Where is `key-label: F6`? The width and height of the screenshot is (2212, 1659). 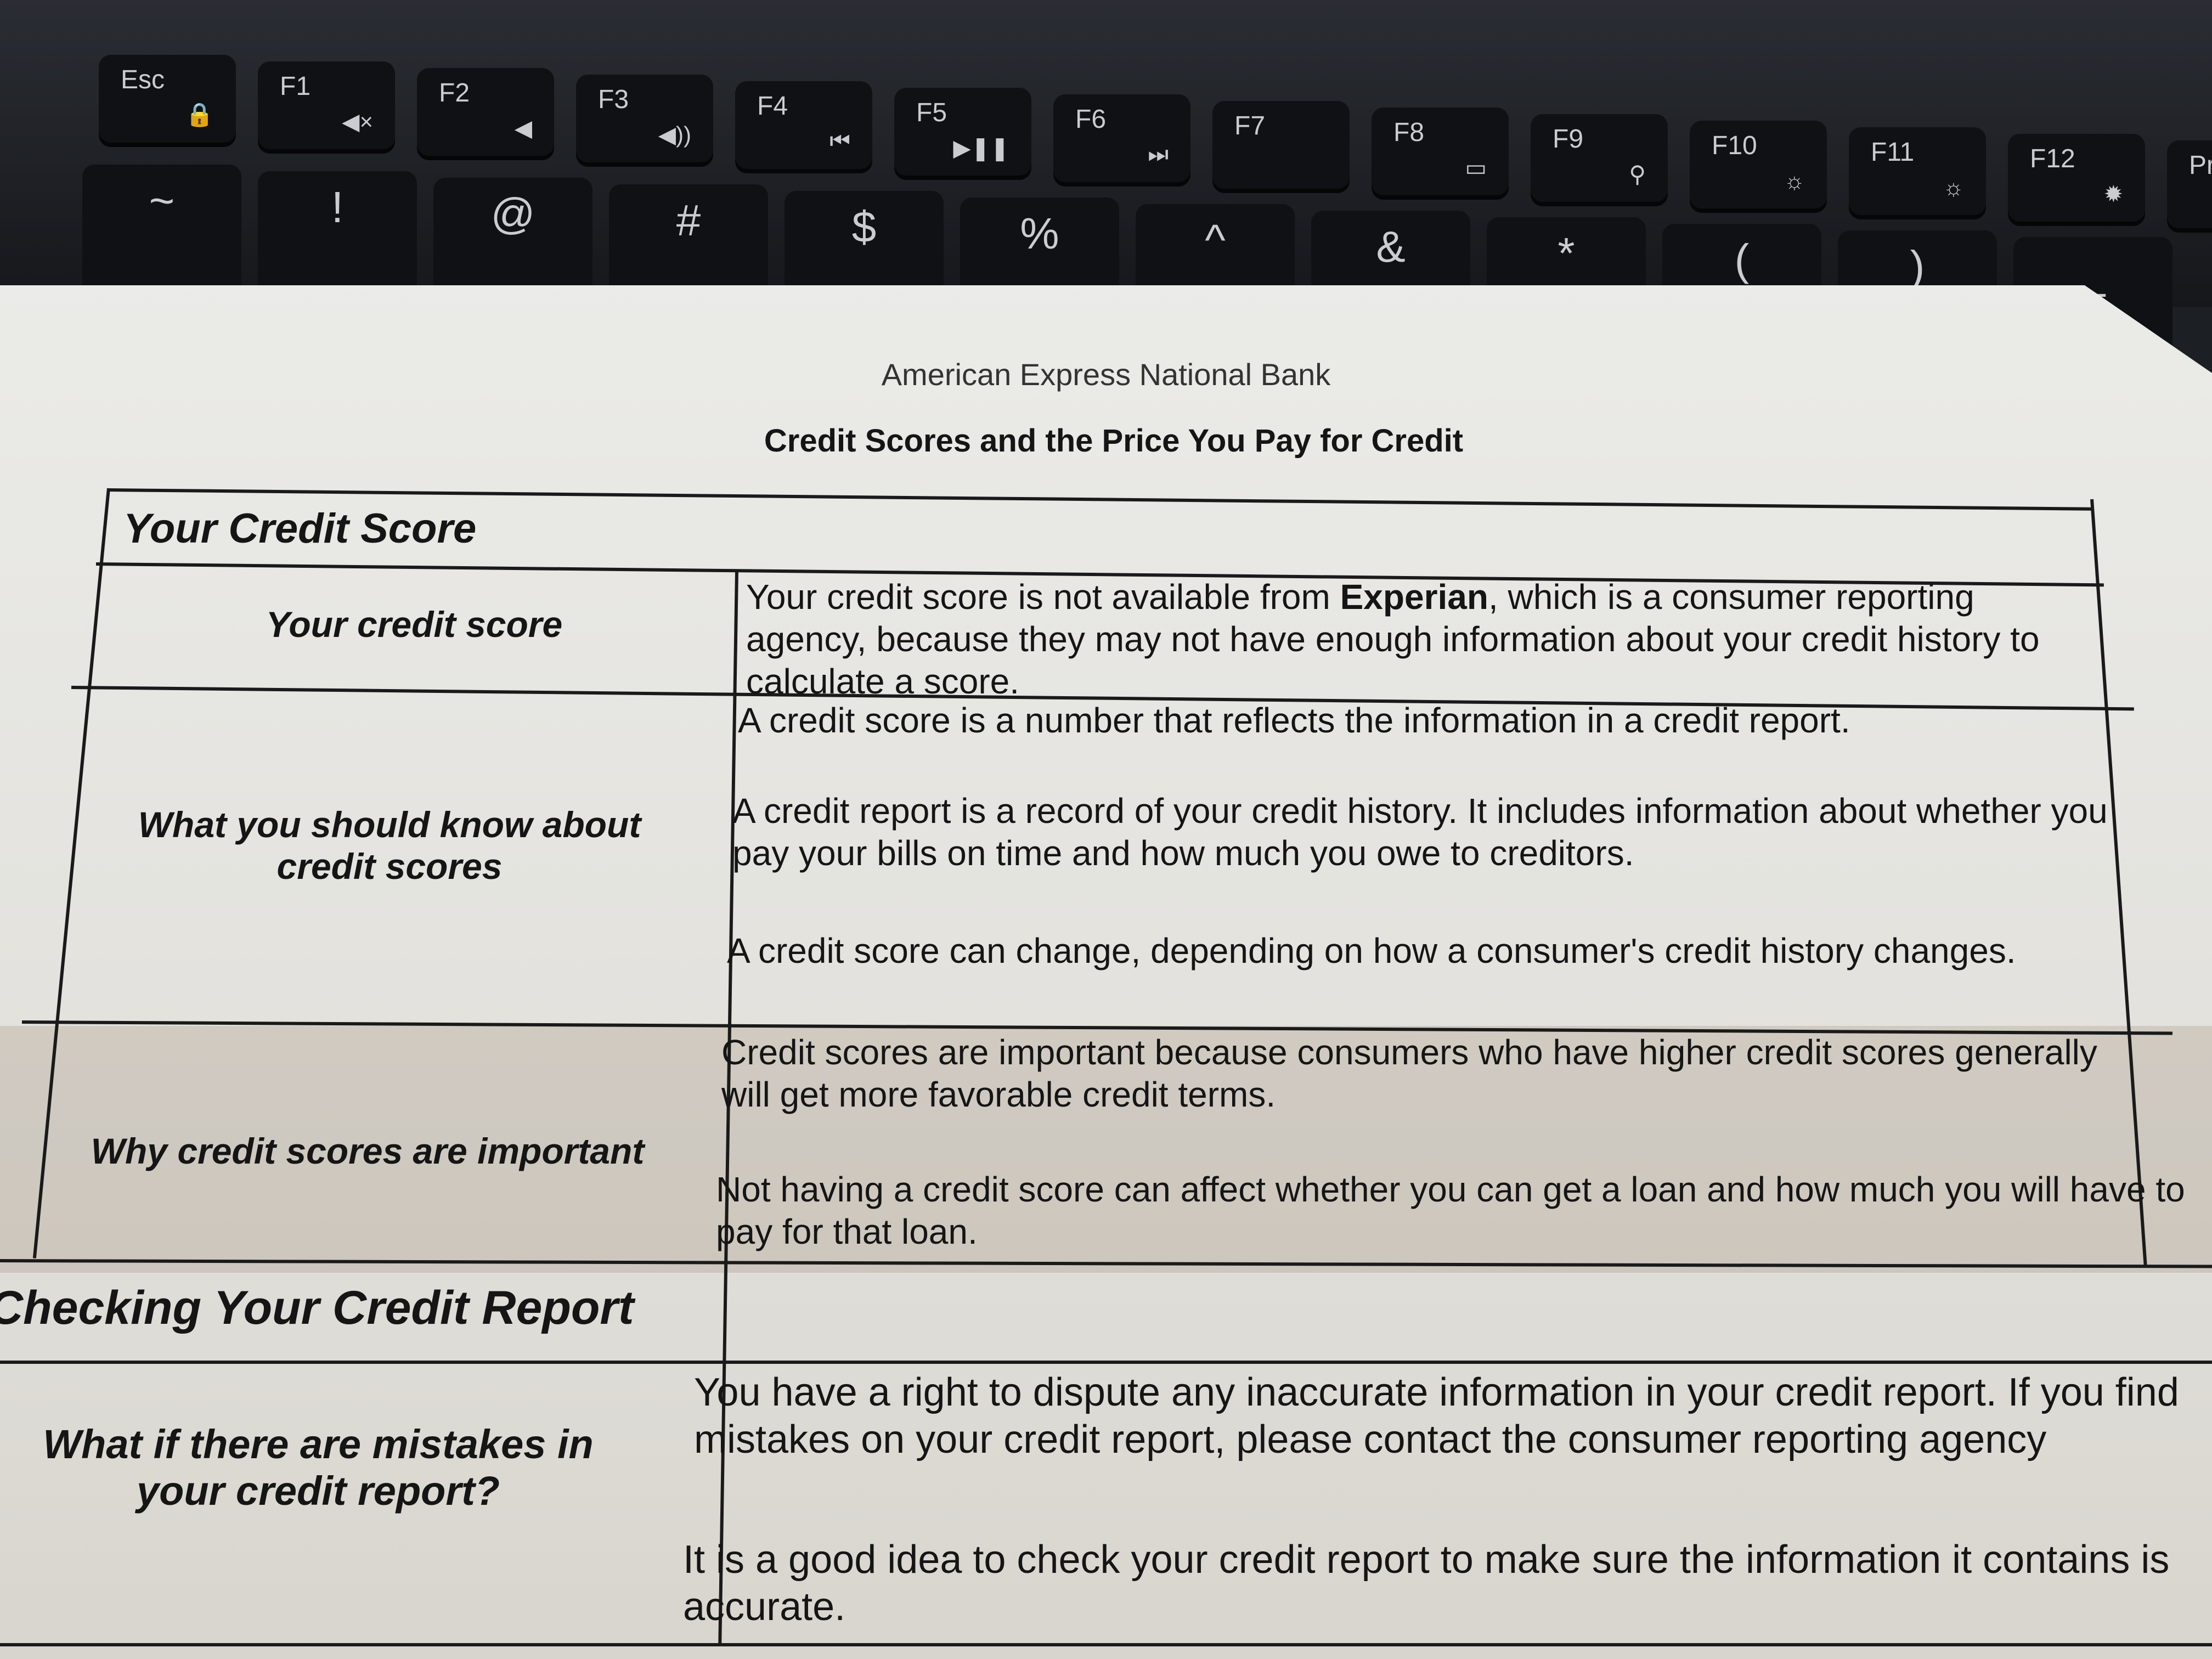
key-label: F6 is located at coordinates (1091, 119).